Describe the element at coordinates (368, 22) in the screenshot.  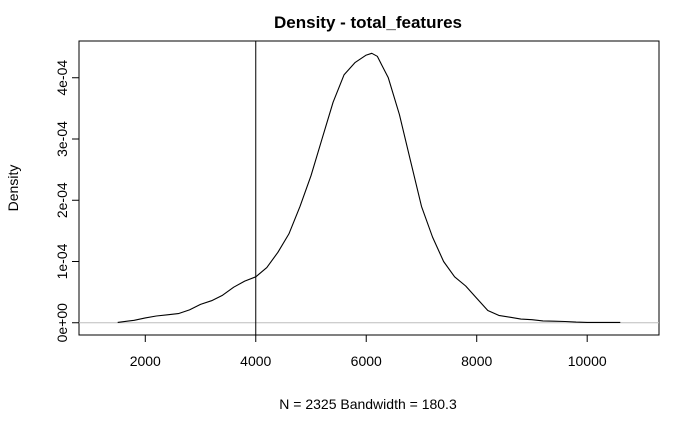
I see `chart-title: Density - total_features` at that location.